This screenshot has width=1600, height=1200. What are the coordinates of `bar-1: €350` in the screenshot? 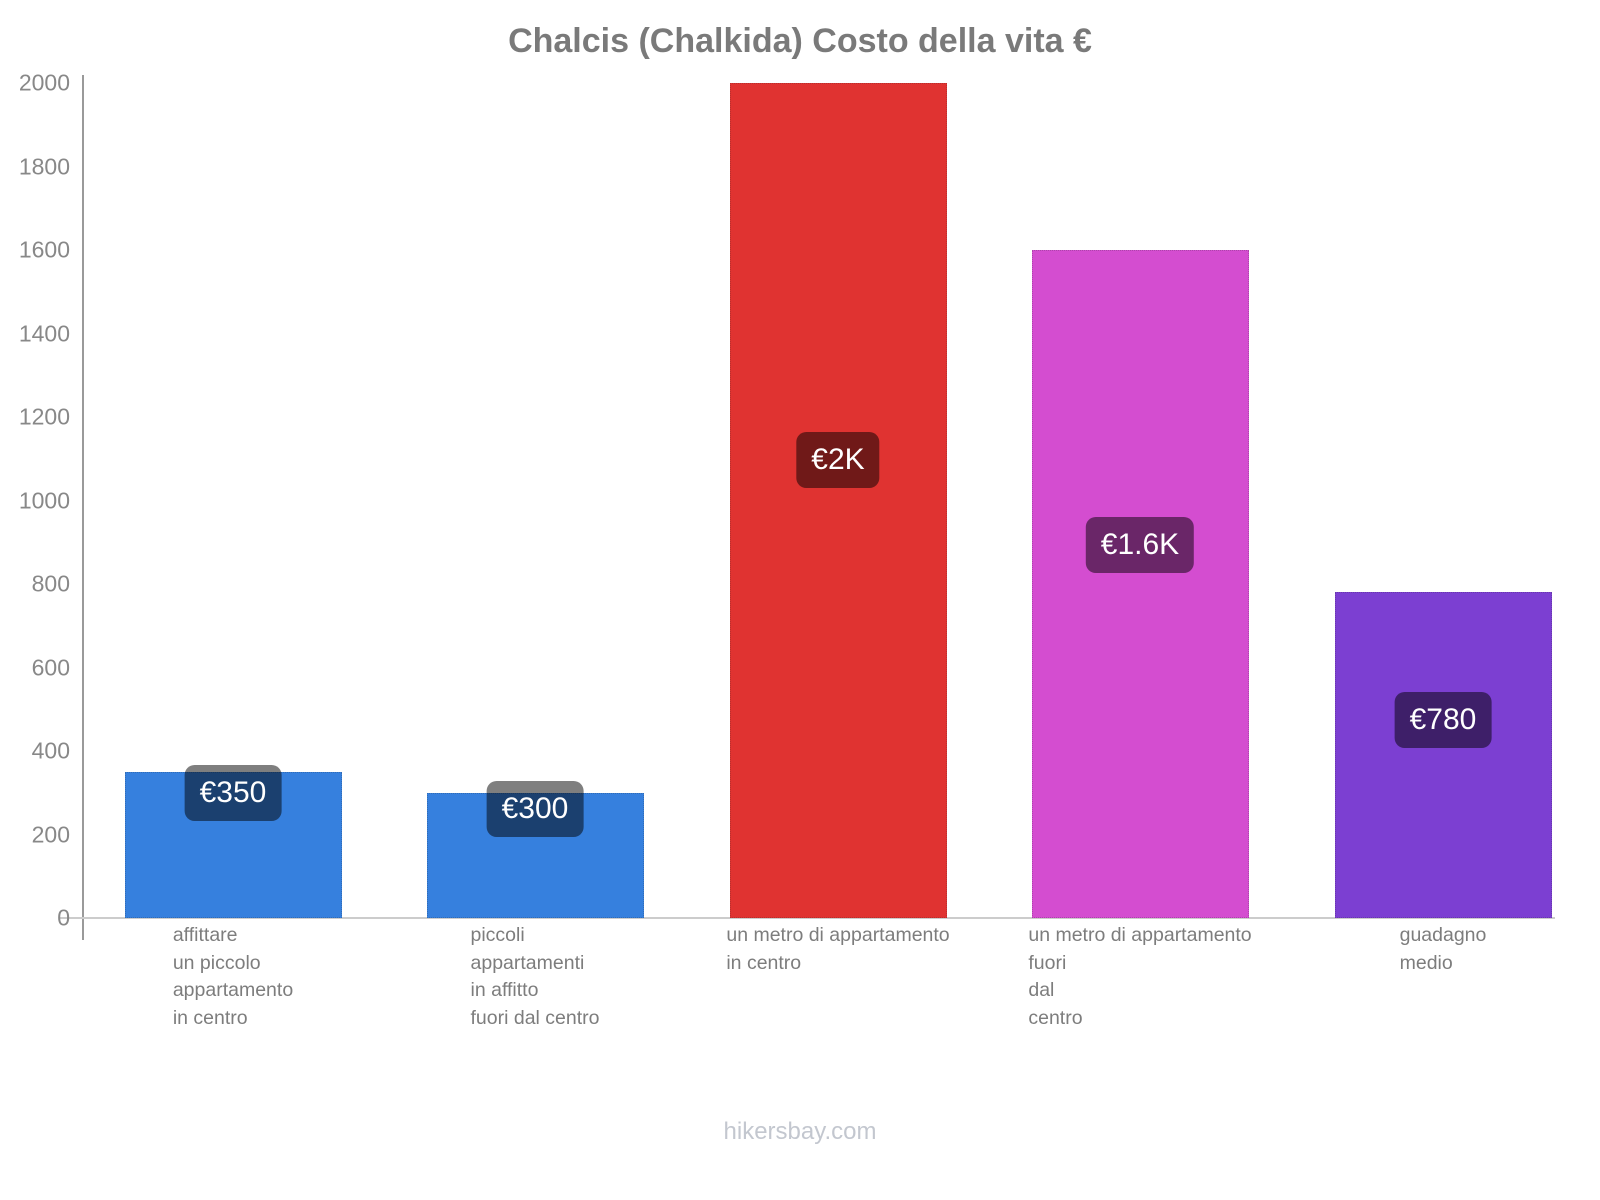 It's located at (233, 841).